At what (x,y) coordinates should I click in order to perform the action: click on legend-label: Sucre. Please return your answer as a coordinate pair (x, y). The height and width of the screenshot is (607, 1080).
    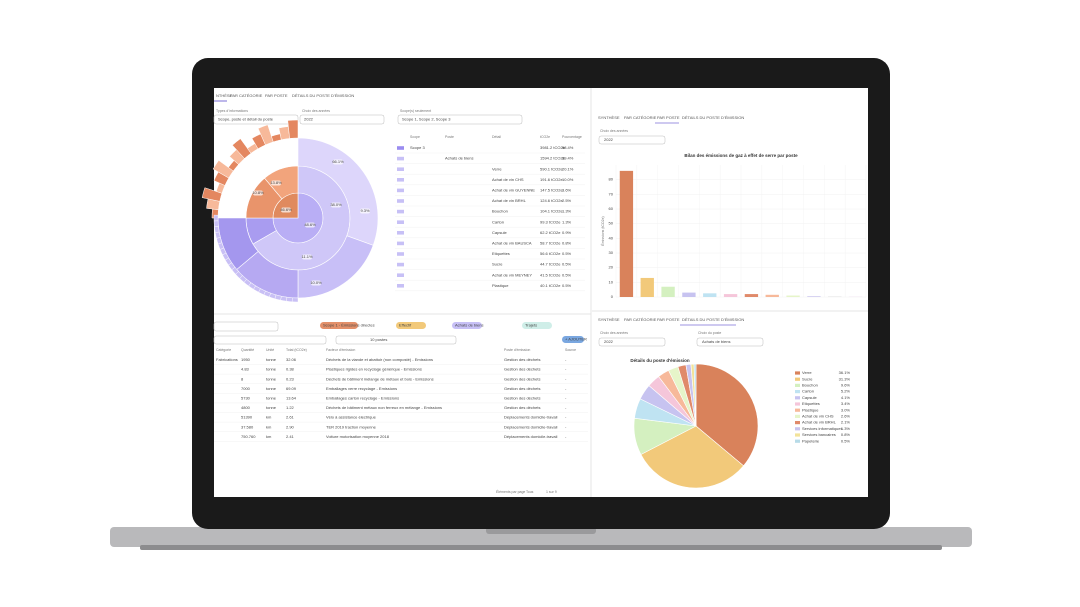
    Looking at the image, I should click on (807, 378).